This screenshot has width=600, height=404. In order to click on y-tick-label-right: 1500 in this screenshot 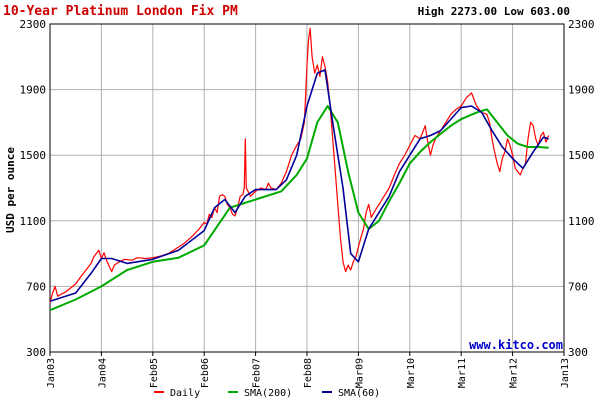, I will do `click(581, 155)`.